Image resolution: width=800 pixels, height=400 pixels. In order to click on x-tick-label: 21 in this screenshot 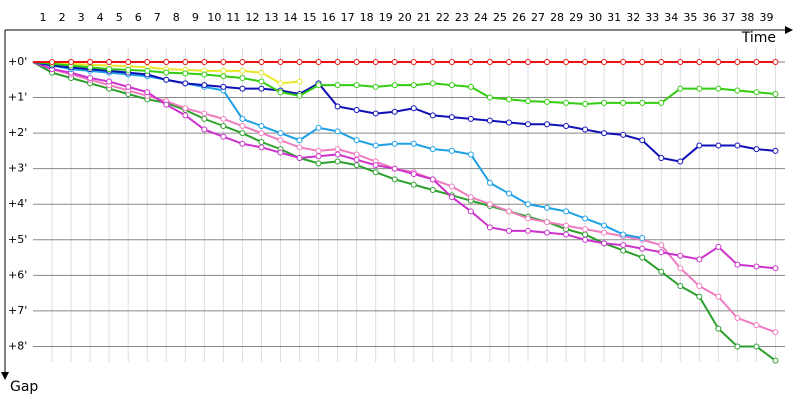, I will do `click(424, 17)`.